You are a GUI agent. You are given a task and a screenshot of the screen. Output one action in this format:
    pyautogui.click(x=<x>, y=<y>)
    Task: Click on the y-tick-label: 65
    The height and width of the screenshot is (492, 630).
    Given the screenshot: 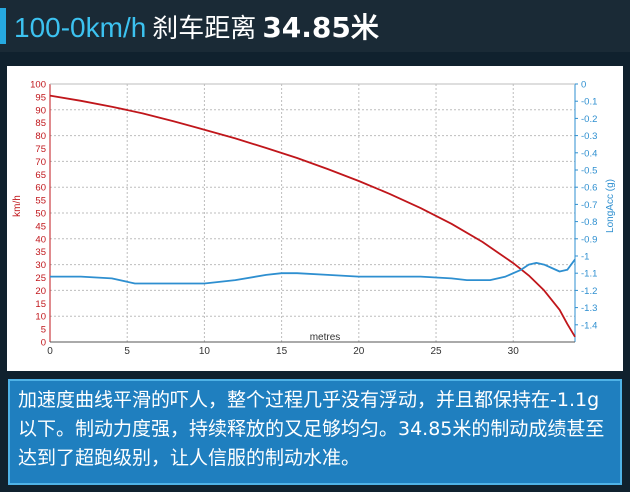 What is the action you would take?
    pyautogui.click(x=40, y=175)
    